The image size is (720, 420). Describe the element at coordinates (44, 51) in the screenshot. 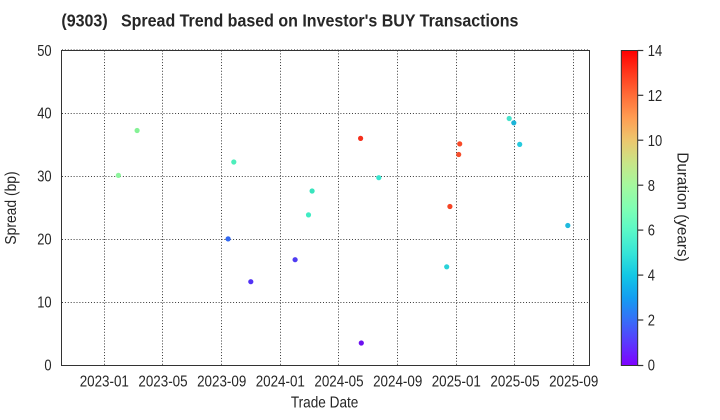

I see `svg-text: 50` at that location.